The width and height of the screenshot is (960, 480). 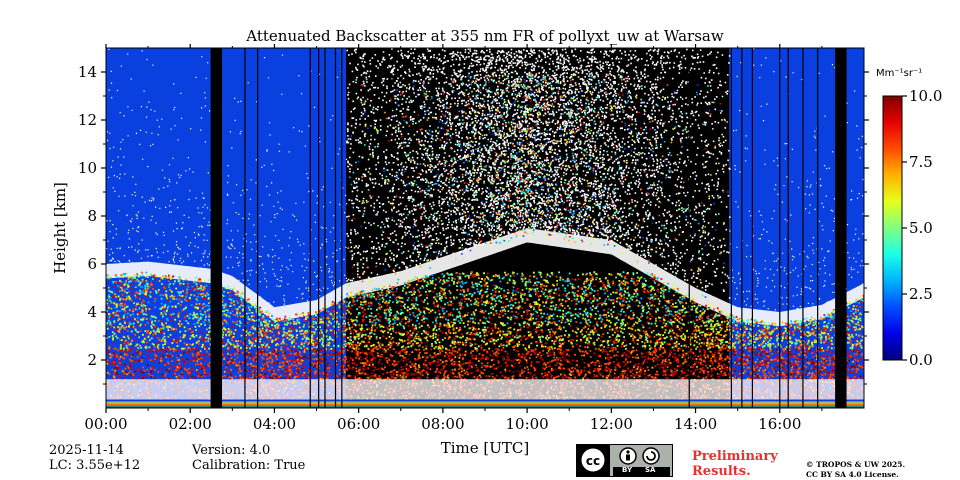 I want to click on y-tick-label: 4, so click(x=92, y=312).